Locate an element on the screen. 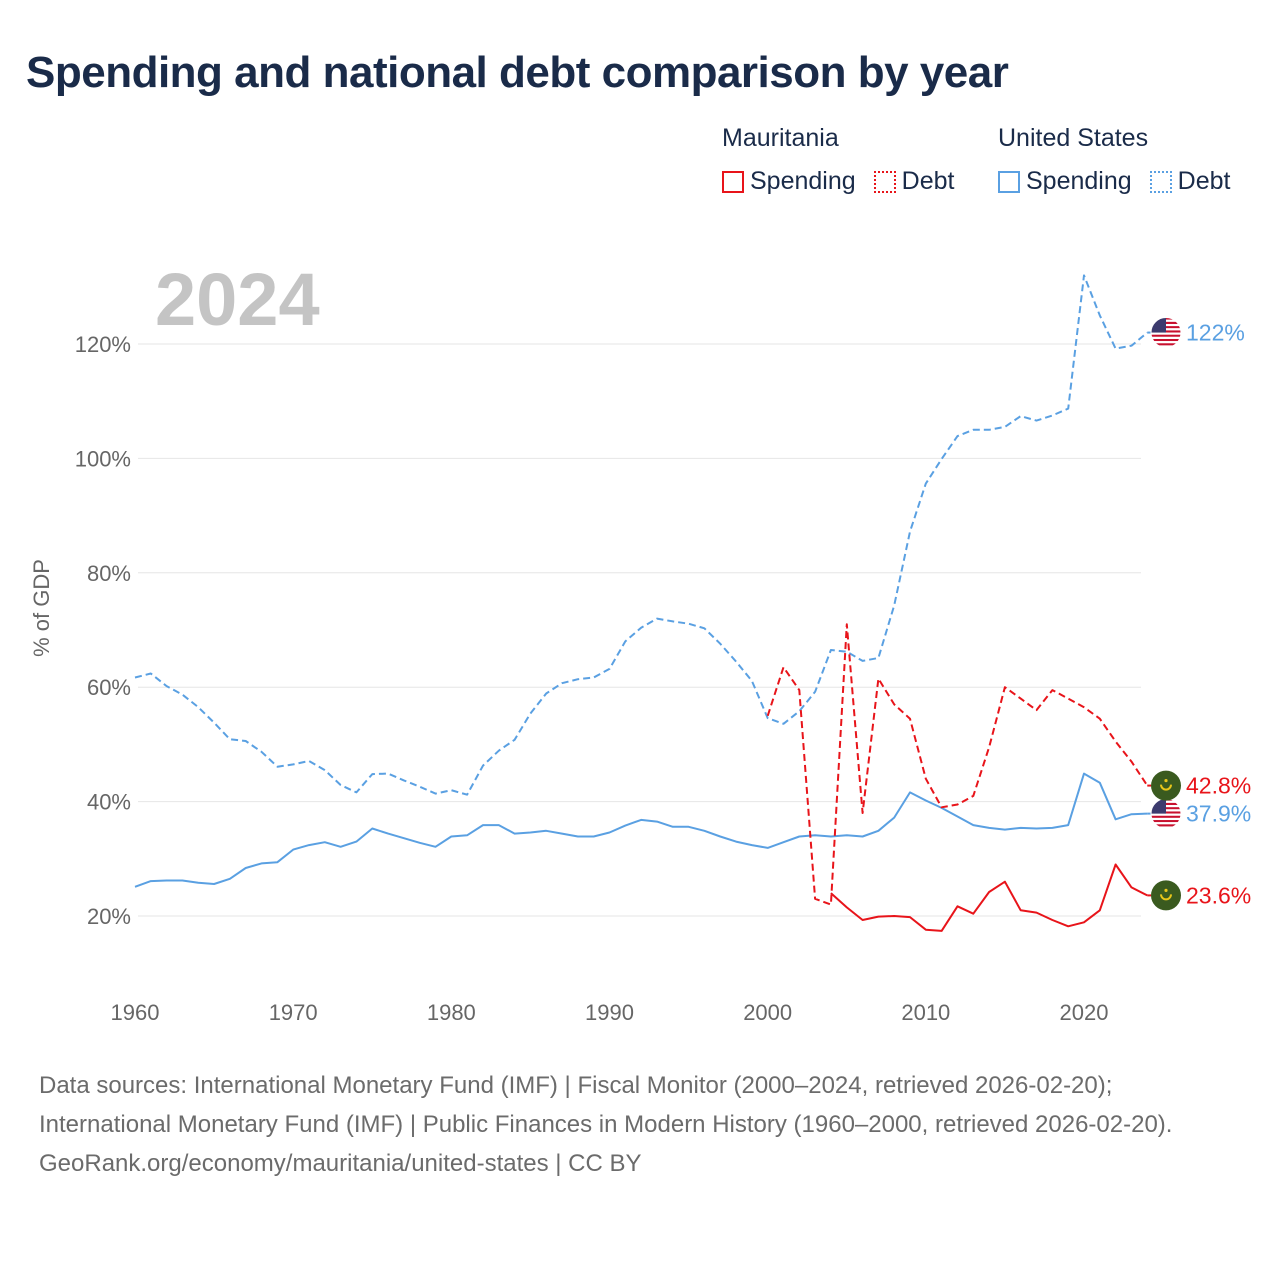 This screenshot has height=1280, width=1280. legend-country-mauritania: Mauritania is located at coordinates (780, 138).